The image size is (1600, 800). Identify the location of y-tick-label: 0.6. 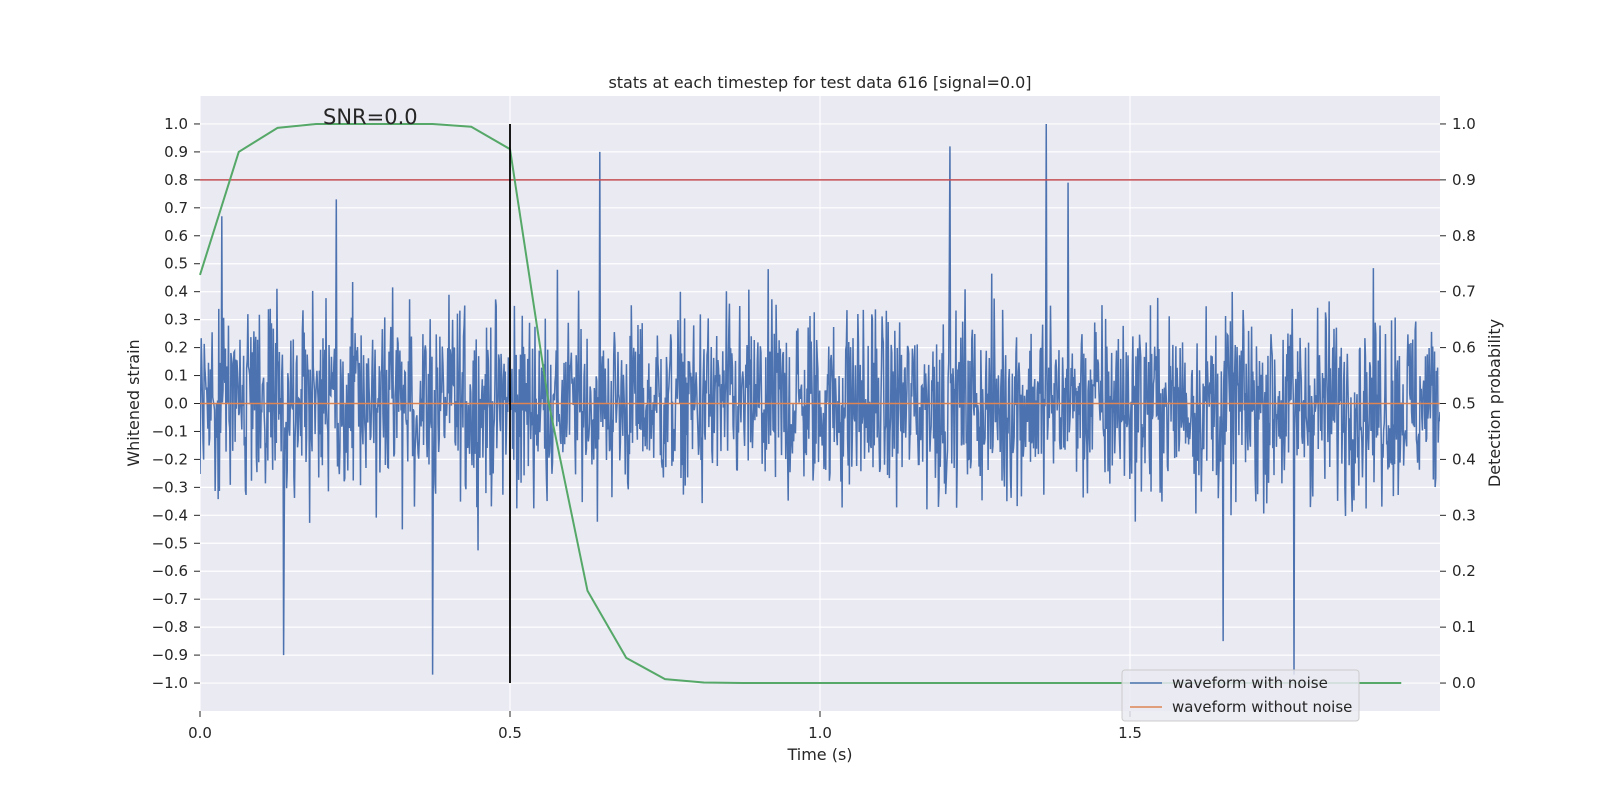
(176, 236).